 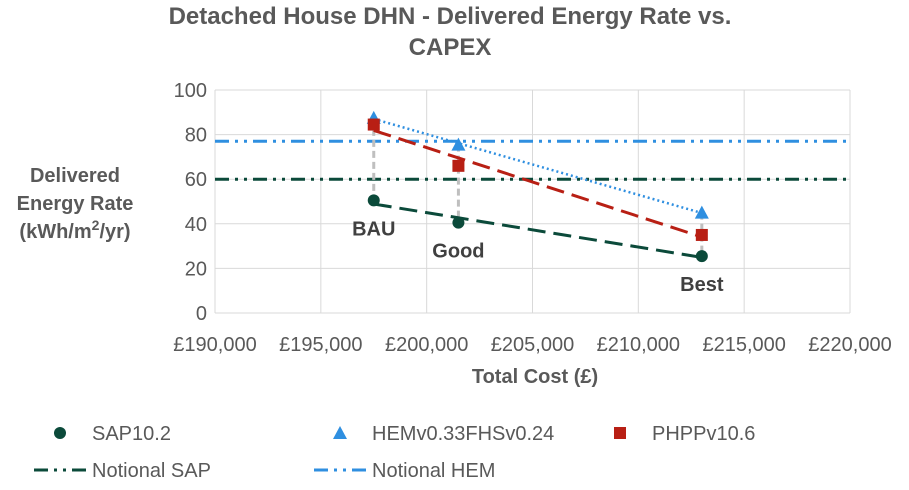 I want to click on x-tick-label: £210,000, so click(x=638, y=345).